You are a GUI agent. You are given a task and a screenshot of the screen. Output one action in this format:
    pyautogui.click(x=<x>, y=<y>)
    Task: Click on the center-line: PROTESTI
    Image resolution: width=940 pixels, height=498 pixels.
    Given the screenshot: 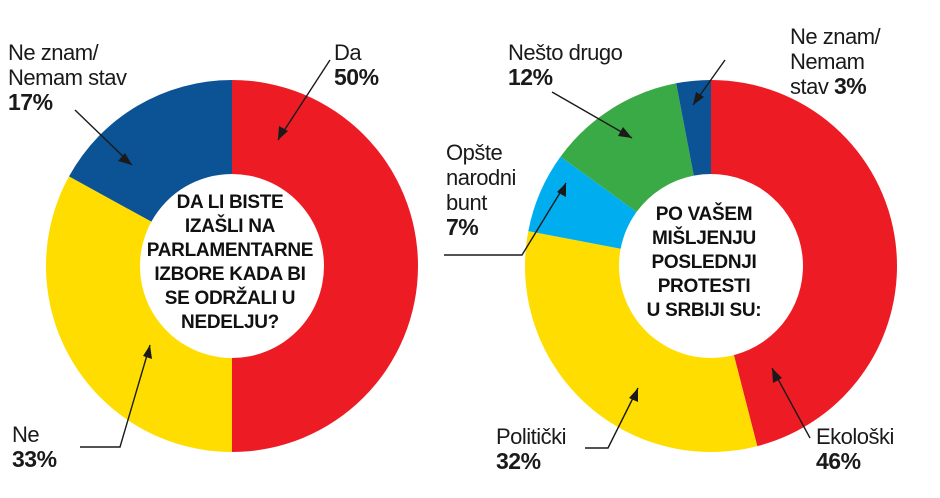 What is the action you would take?
    pyautogui.click(x=704, y=286)
    